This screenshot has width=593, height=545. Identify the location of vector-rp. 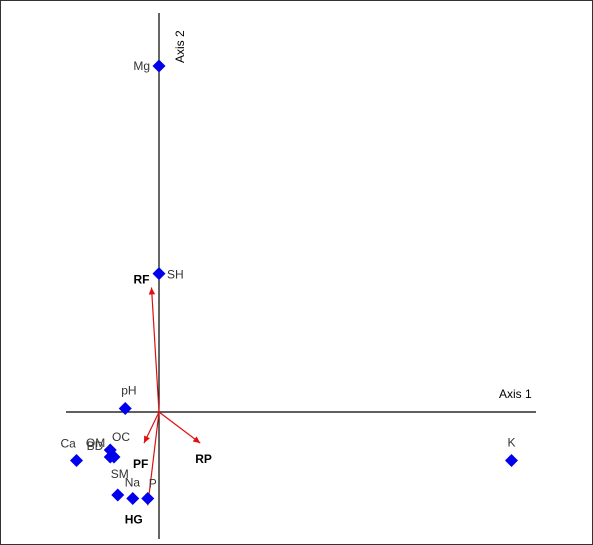
(179, 427).